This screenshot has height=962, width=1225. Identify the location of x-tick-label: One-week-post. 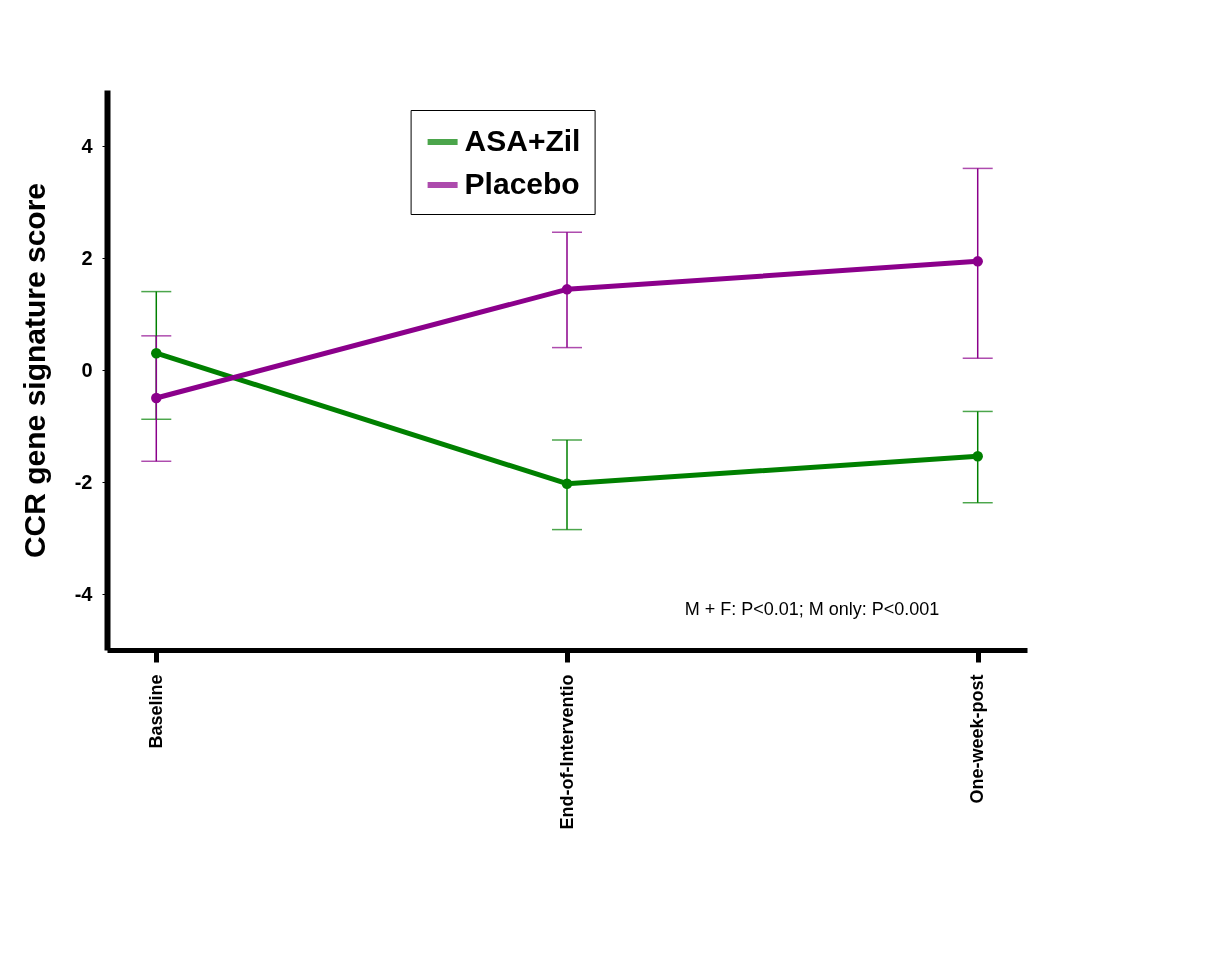
(977, 739).